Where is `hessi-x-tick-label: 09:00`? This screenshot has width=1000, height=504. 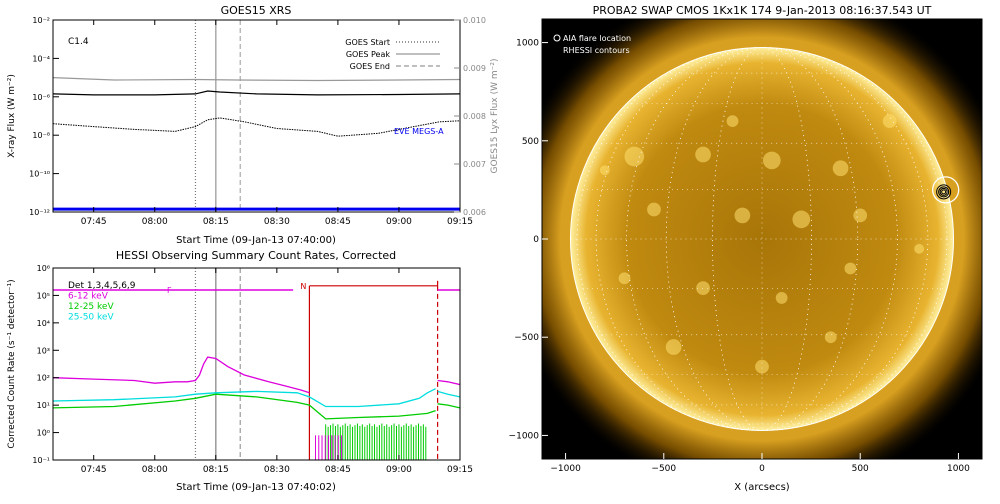 hessi-x-tick-label: 09:00 is located at coordinates (399, 470).